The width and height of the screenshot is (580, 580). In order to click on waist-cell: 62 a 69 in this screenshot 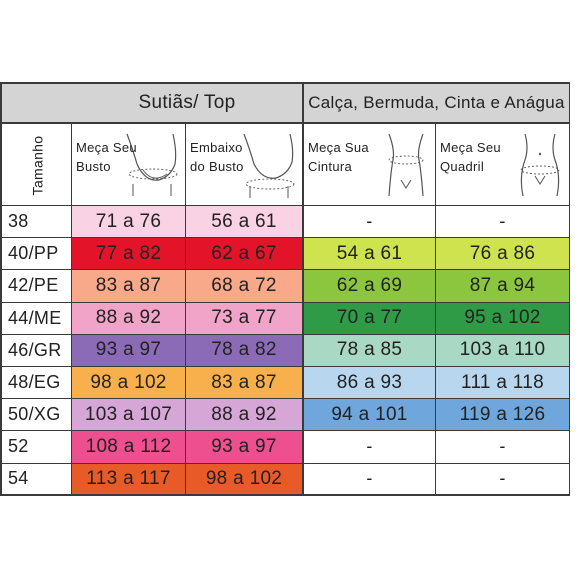, I will do `click(370, 286)`.